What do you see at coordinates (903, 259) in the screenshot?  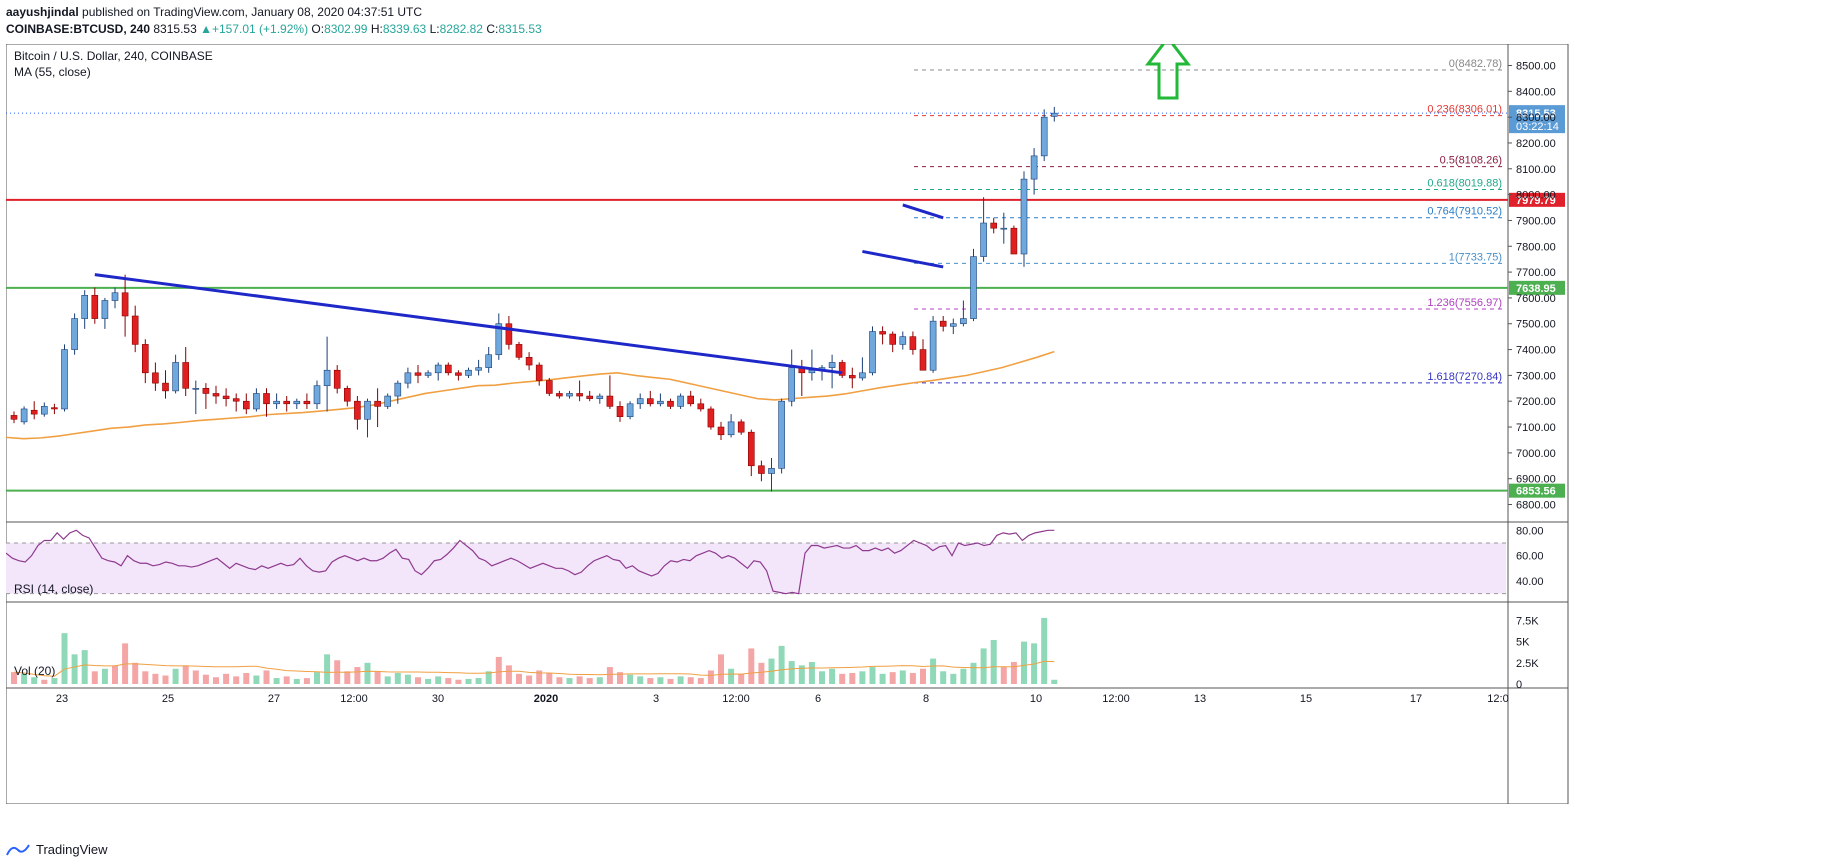 I see `flag-lower-line` at bounding box center [903, 259].